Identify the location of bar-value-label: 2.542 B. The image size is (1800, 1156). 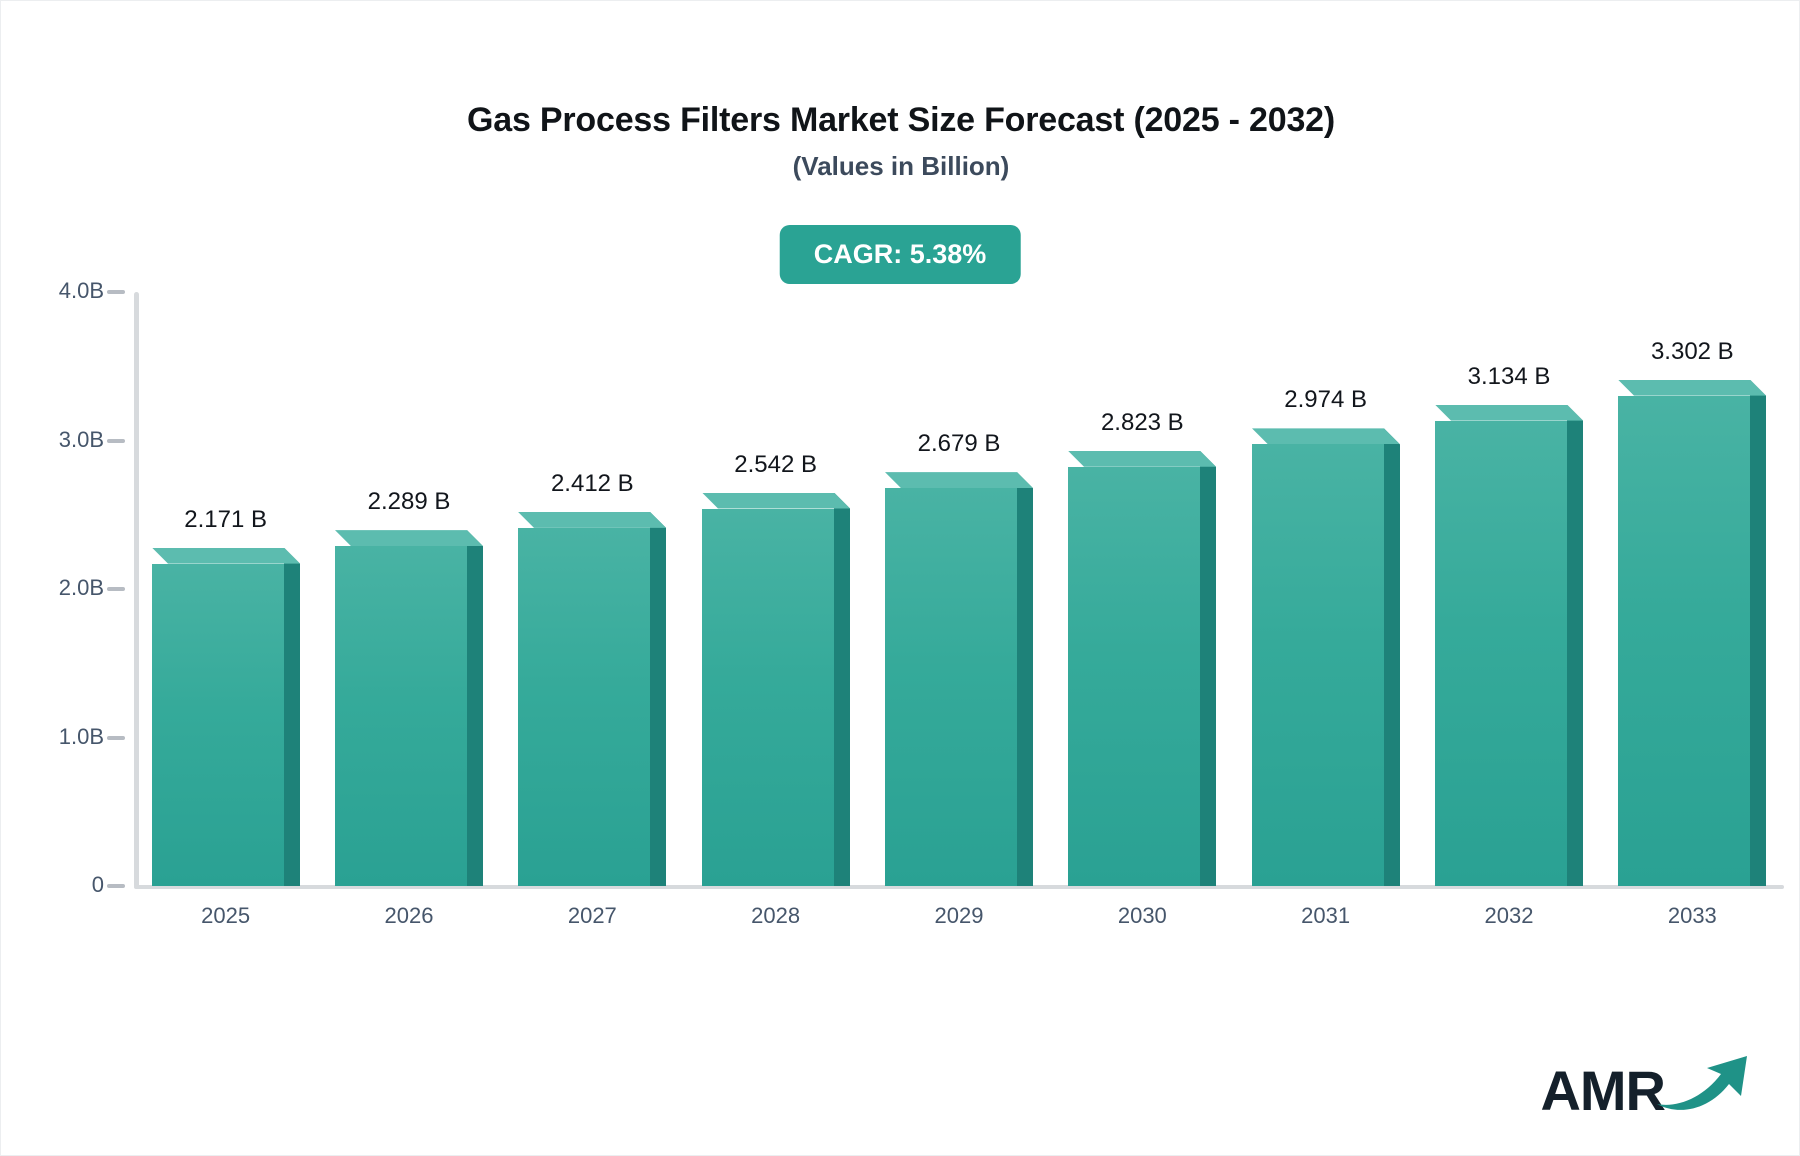
(776, 464).